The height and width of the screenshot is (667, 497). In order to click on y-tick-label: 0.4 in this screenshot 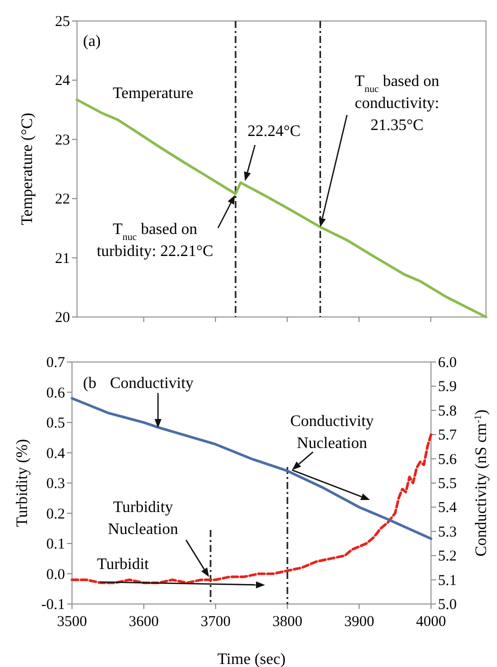, I will do `click(56, 454)`.